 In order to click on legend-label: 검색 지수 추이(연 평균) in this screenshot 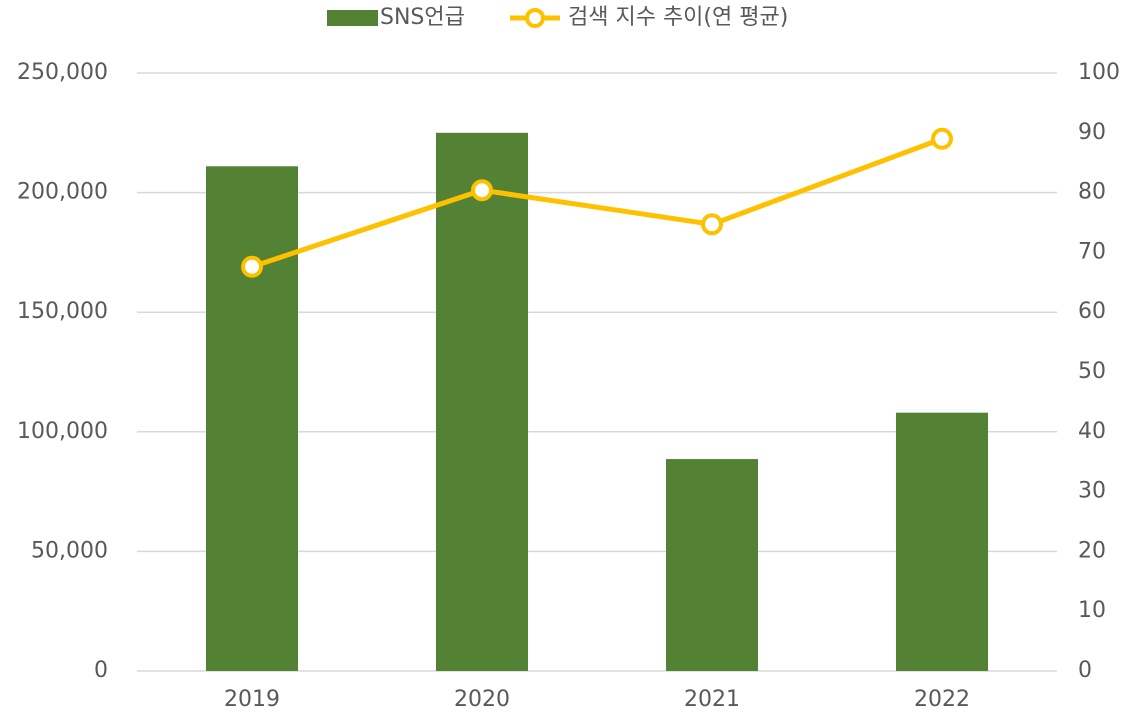, I will do `click(678, 17)`.